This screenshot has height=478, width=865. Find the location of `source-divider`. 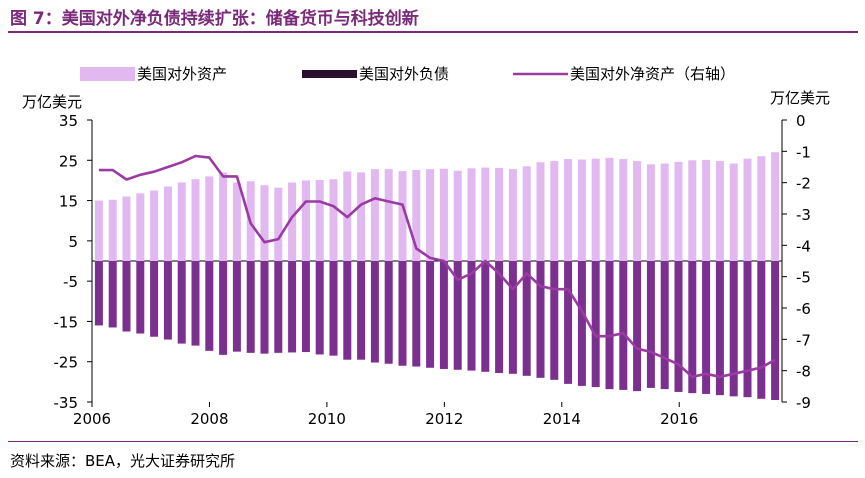

source-divider is located at coordinates (433, 441).